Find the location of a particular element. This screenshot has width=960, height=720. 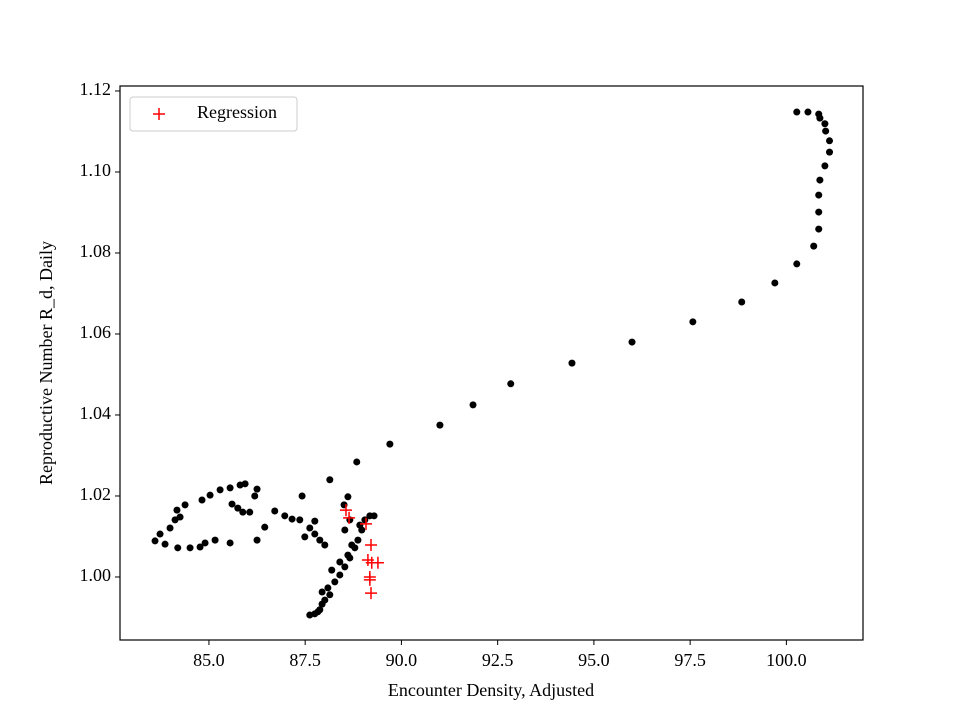

y-axis-label: Reproductive Number R_d, Daily is located at coordinates (46, 363).